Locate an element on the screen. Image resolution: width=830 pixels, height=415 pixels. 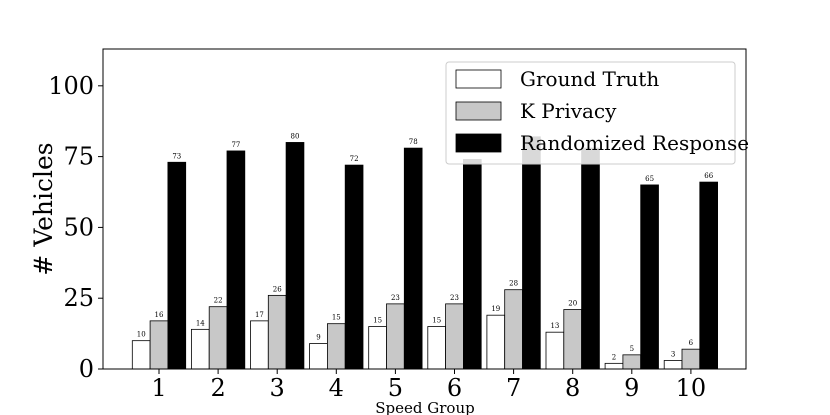
bar-value-label: 19 is located at coordinates (495, 309).